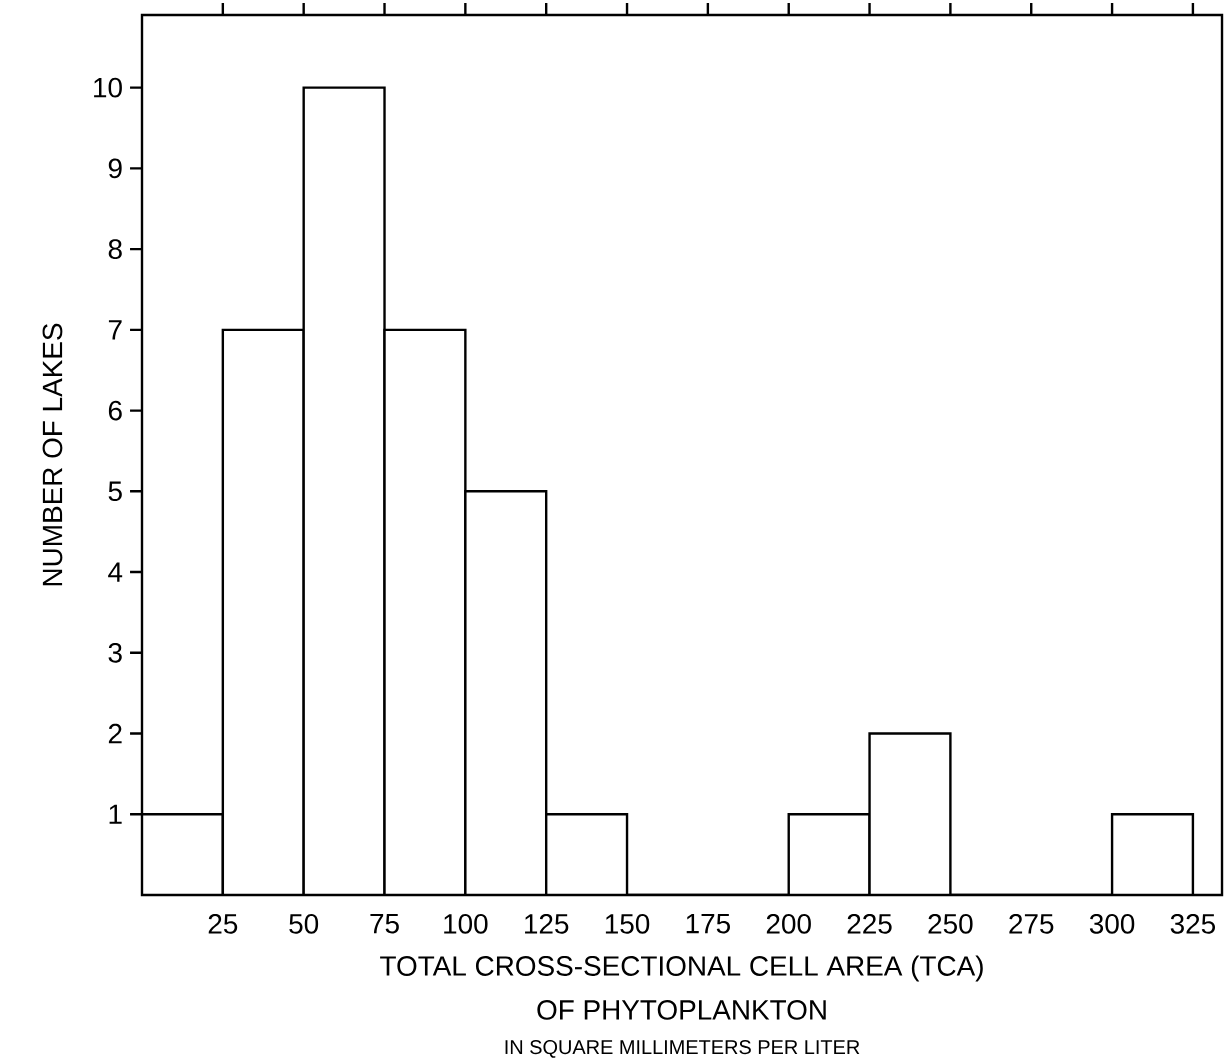 Image resolution: width=1227 pixels, height=1061 pixels. Describe the element at coordinates (681, 968) in the screenshot. I see `x-axis-title: TOTAL CROSS-SECTIONAL CELL AREA (TCA)` at that location.